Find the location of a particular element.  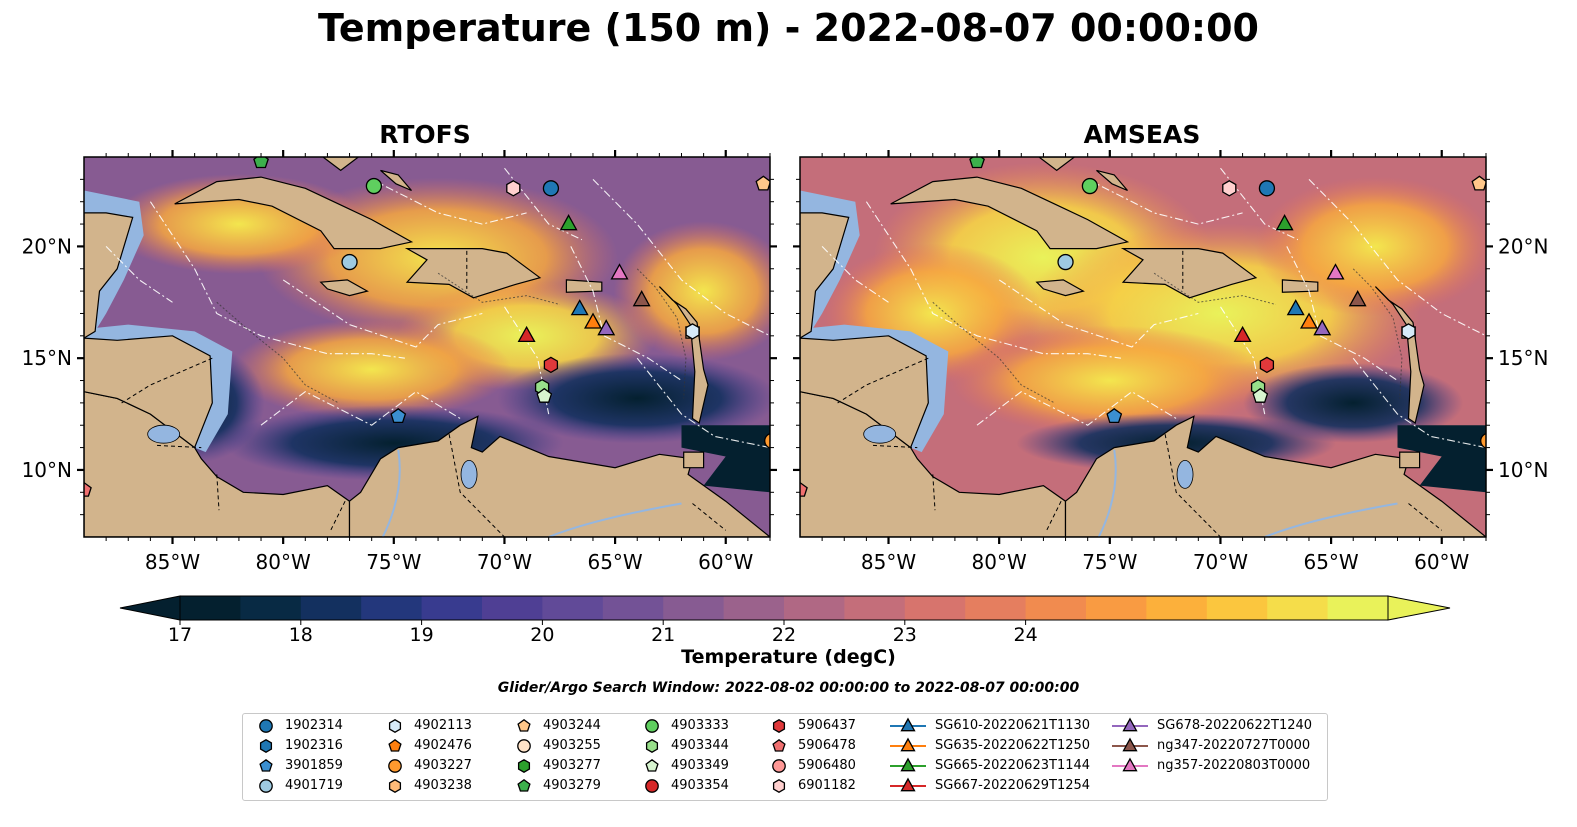

legend-item: 4903279 is located at coordinates (558, 785).